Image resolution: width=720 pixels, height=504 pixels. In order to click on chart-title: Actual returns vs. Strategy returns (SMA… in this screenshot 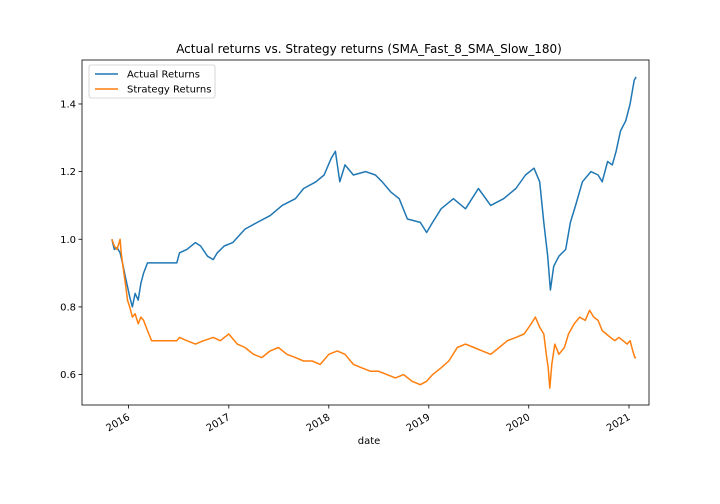, I will do `click(369, 49)`.